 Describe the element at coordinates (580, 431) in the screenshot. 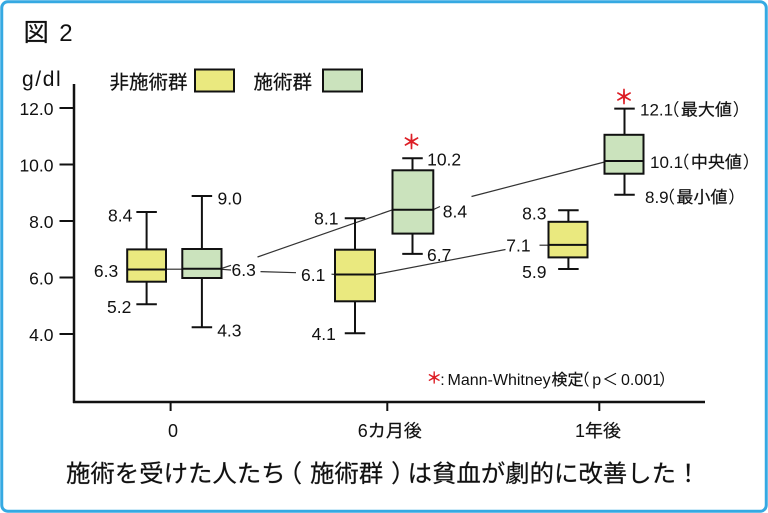

I see `svg-text: 1` at that location.